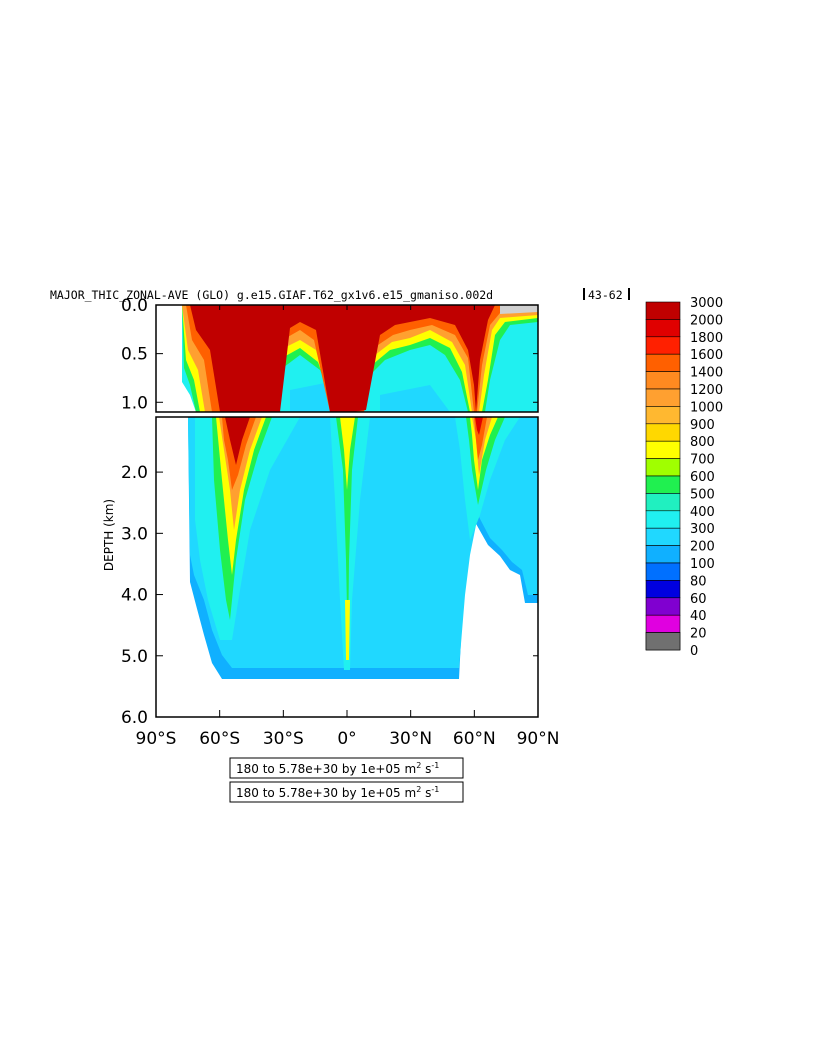  Describe the element at coordinates (134, 596) in the screenshot. I see `y-tick-label-lower: 4.0` at that location.